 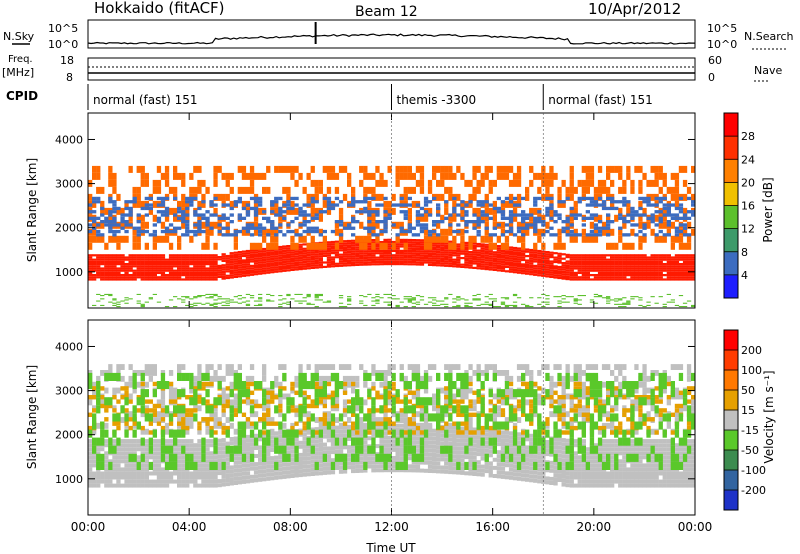 I want to click on cpid-label: CPID, so click(x=22, y=96).